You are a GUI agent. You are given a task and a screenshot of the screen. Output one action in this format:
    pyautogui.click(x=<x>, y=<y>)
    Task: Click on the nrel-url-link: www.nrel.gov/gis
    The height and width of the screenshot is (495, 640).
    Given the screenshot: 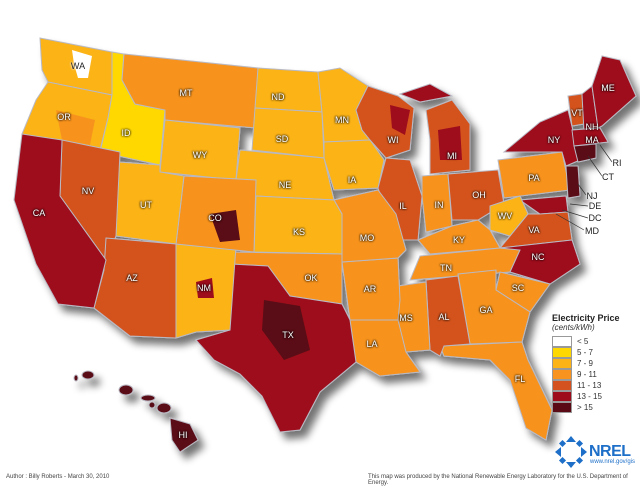 What is the action you would take?
    pyautogui.click(x=613, y=462)
    